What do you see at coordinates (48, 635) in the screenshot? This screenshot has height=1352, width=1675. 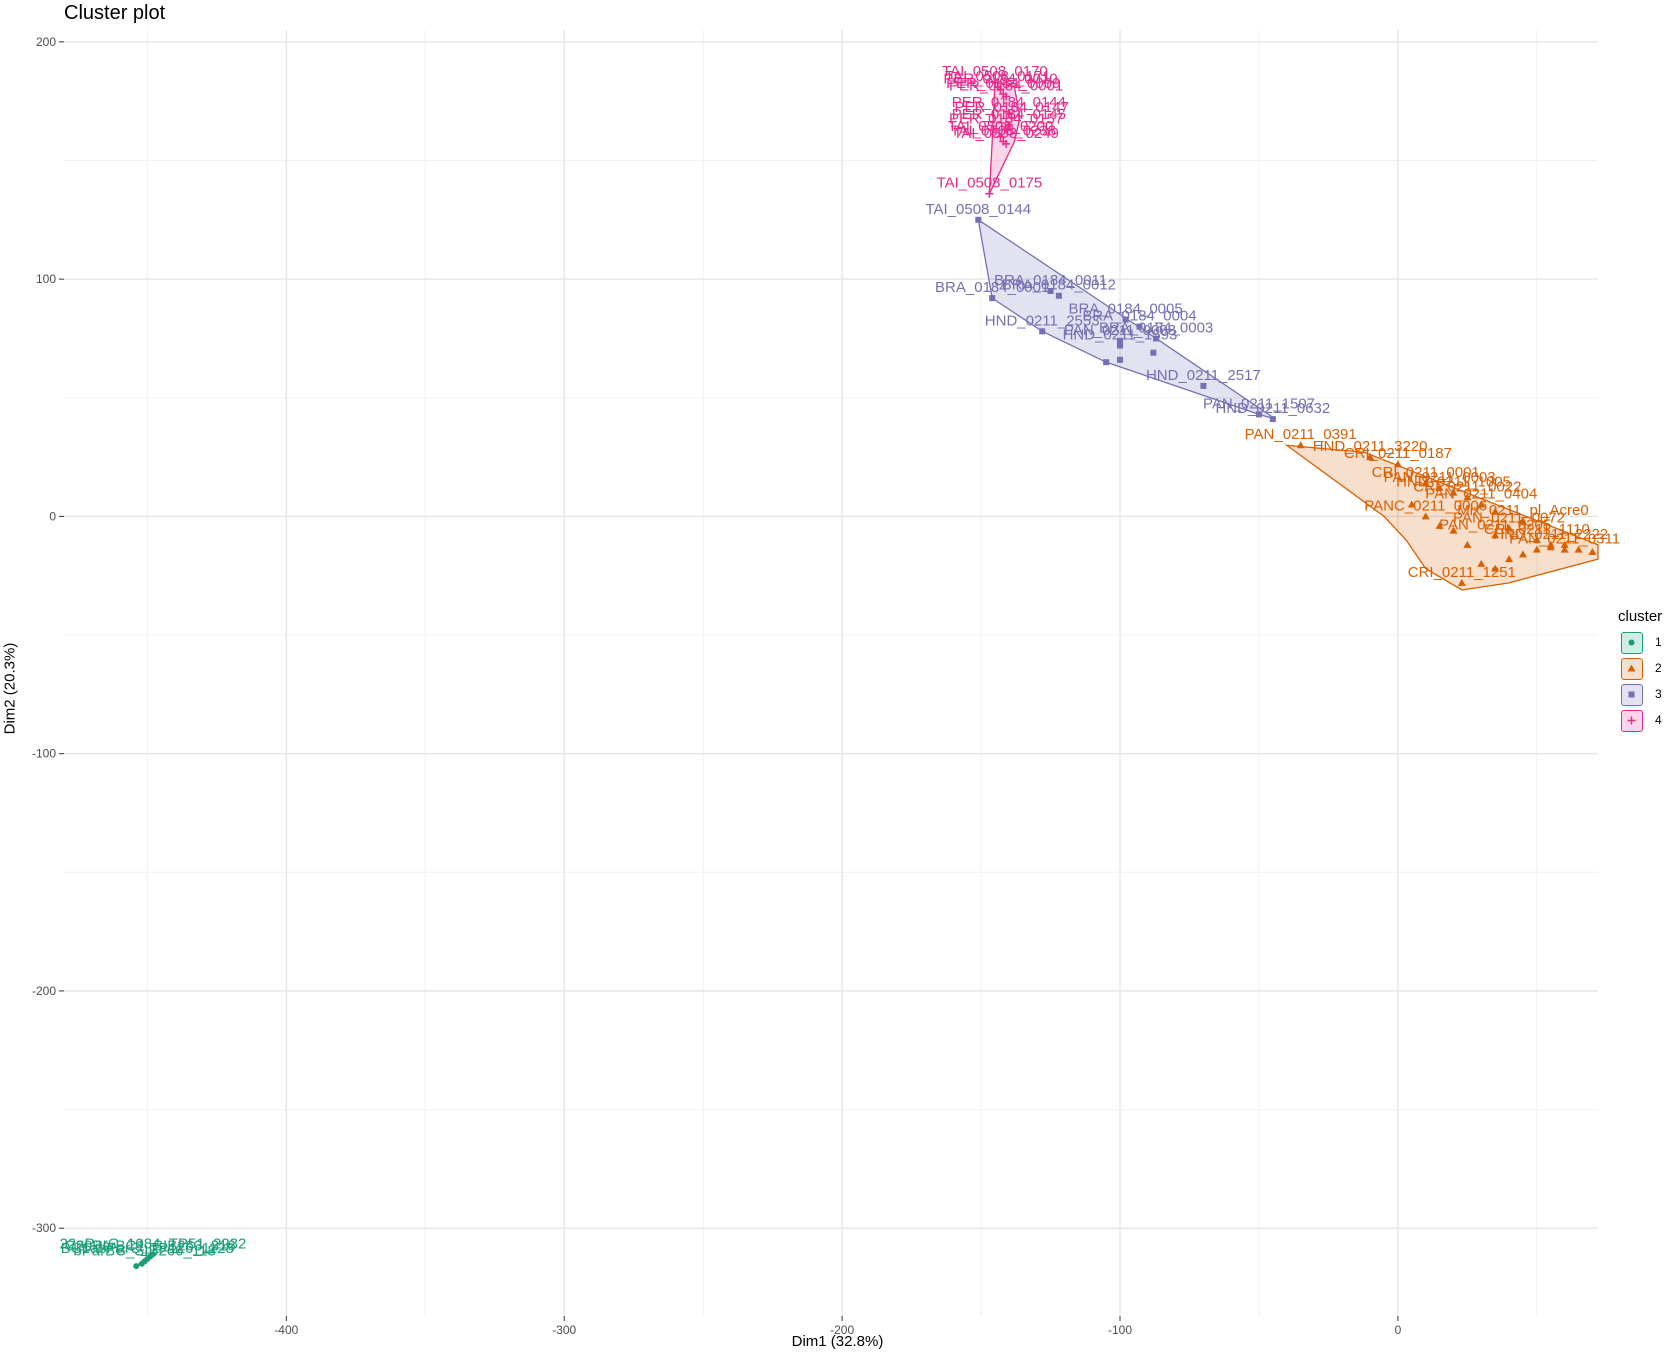 I see `y-axis-ticks: 200 100 0 -100 -200 -300` at bounding box center [48, 635].